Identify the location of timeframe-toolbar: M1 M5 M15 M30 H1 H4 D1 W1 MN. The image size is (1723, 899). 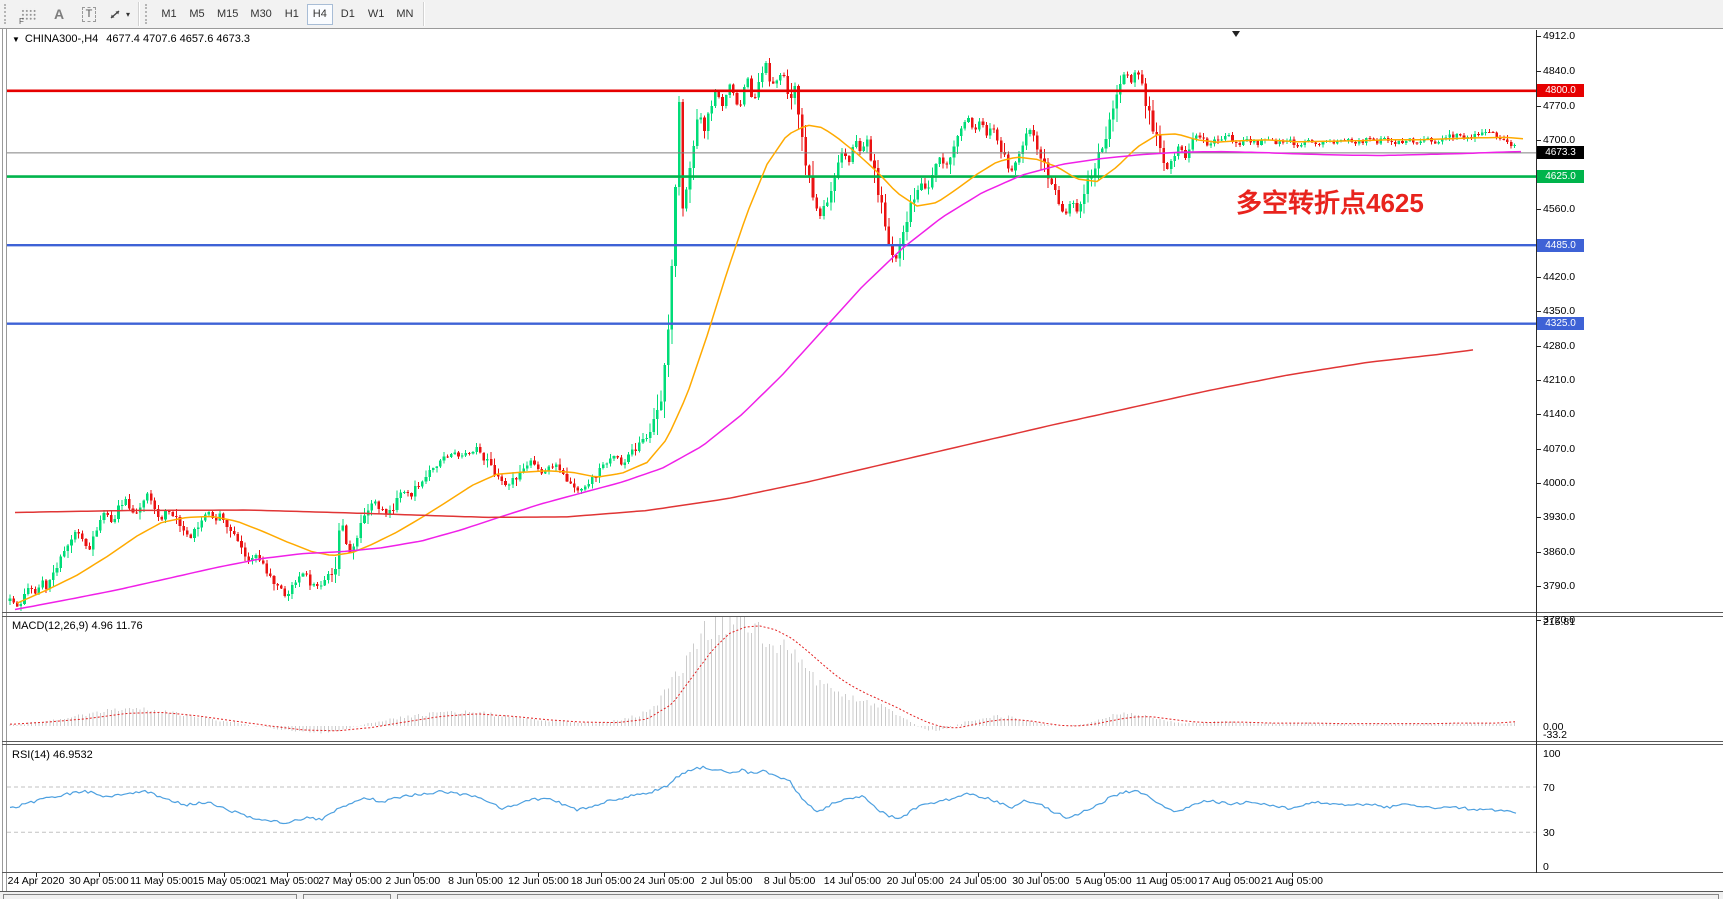
(287, 14).